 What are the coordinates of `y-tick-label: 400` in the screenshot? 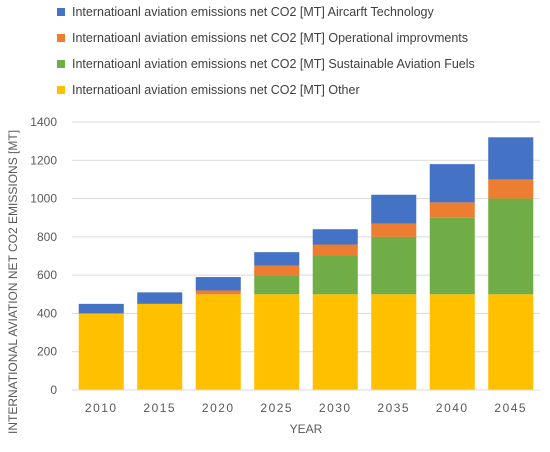 It's located at (47, 313).